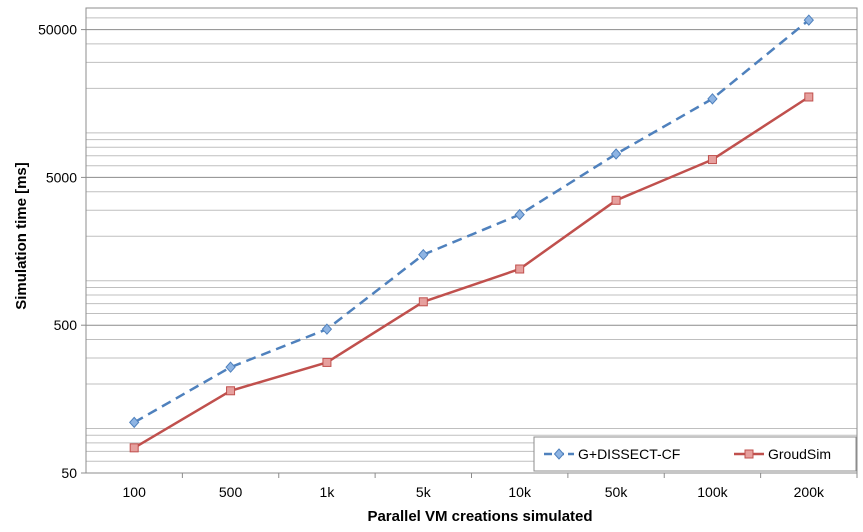 The width and height of the screenshot is (863, 532). I want to click on legend: G+DISSECT-CF GroudSim, so click(695, 454).